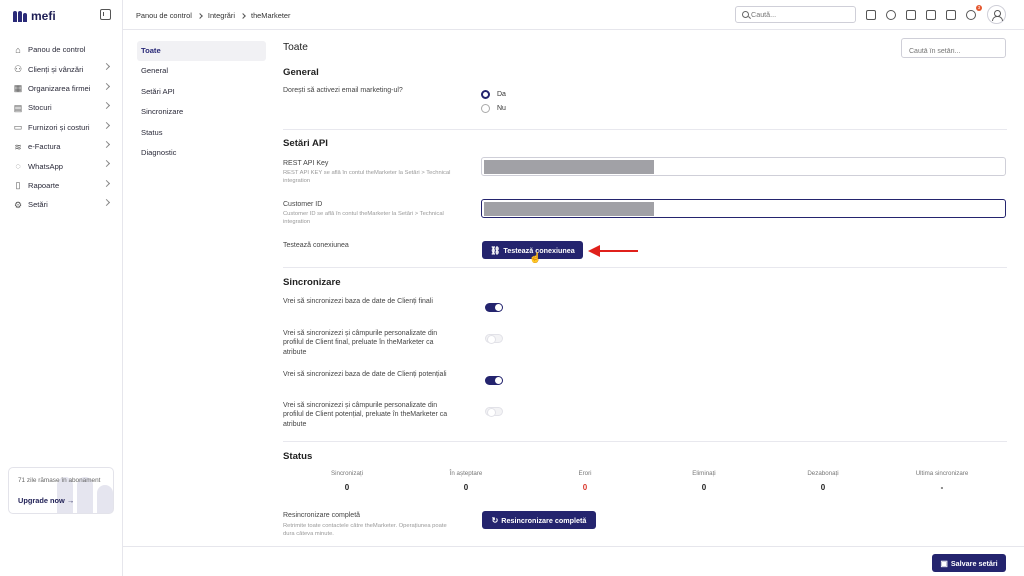 The width and height of the screenshot is (1024, 576). I want to click on sidebar-item-furnizori: ▭ Furnizori și costuri, so click(61, 127).